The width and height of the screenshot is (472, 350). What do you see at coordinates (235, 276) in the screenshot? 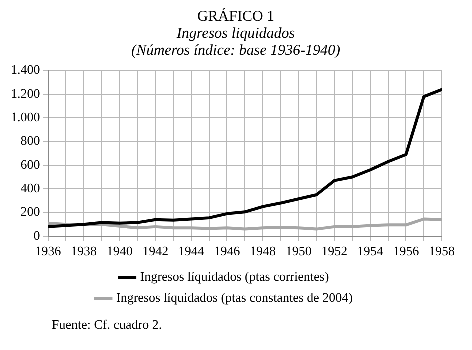
I see `legend-label: Ingresos líquidados (ptas corrientes)` at bounding box center [235, 276].